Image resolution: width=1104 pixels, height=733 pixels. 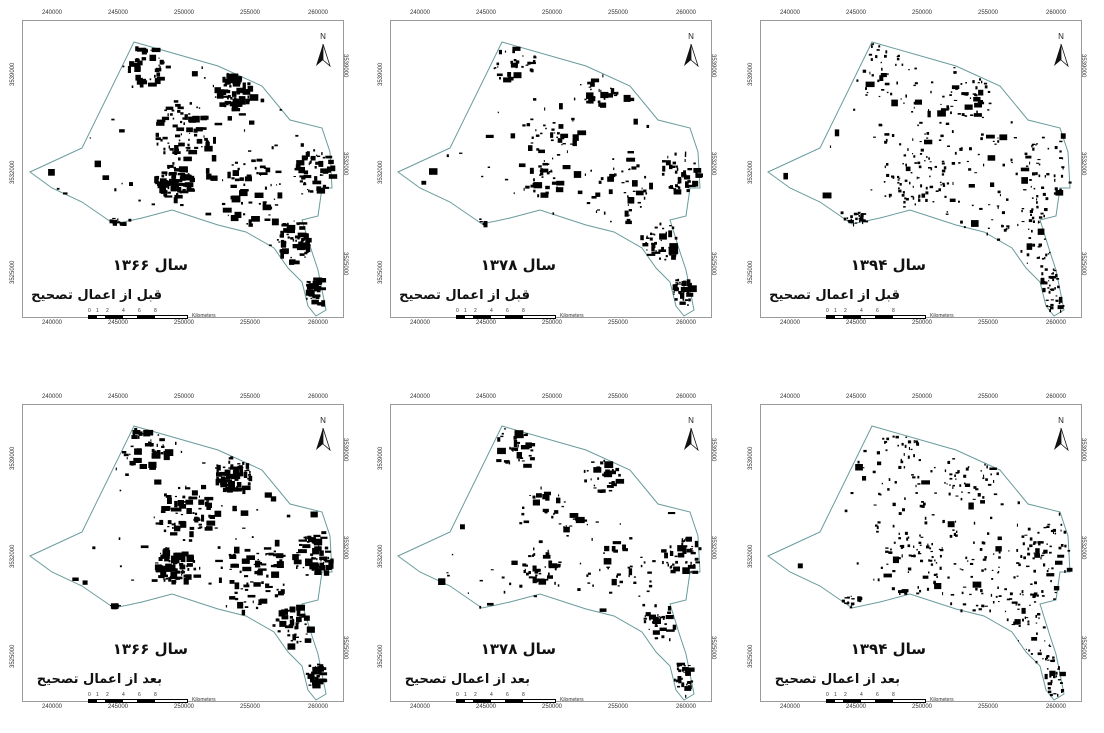 What do you see at coordinates (1056, 707) in the screenshot?
I see `x-tick-bottom: 260000` at bounding box center [1056, 707].